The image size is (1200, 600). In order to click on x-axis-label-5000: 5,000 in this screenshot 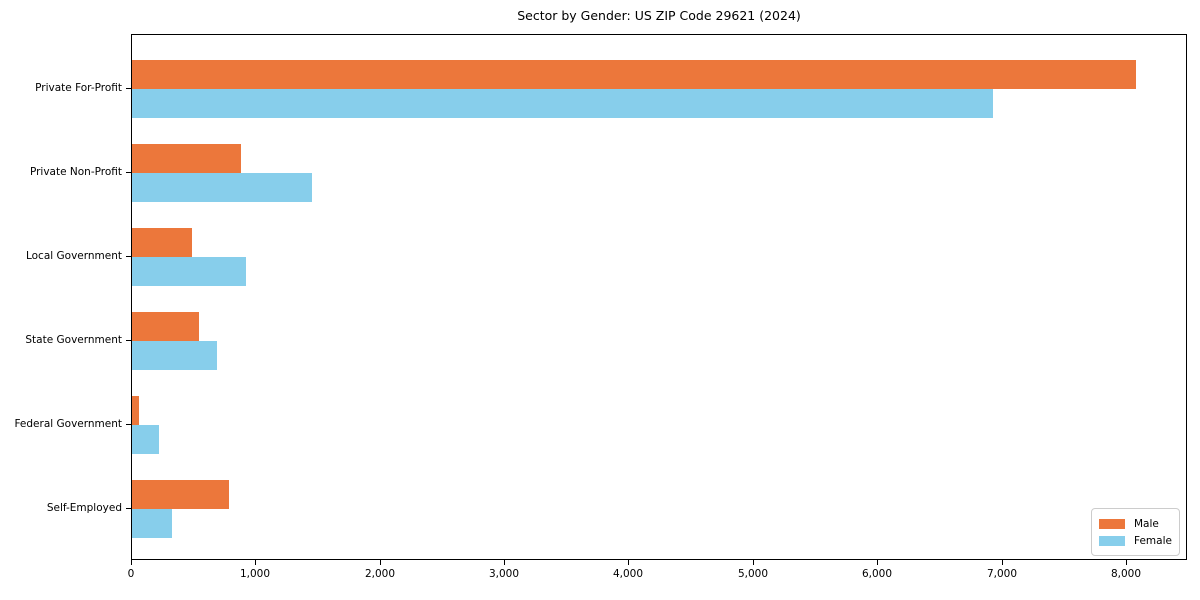, I will do `click(753, 574)`.